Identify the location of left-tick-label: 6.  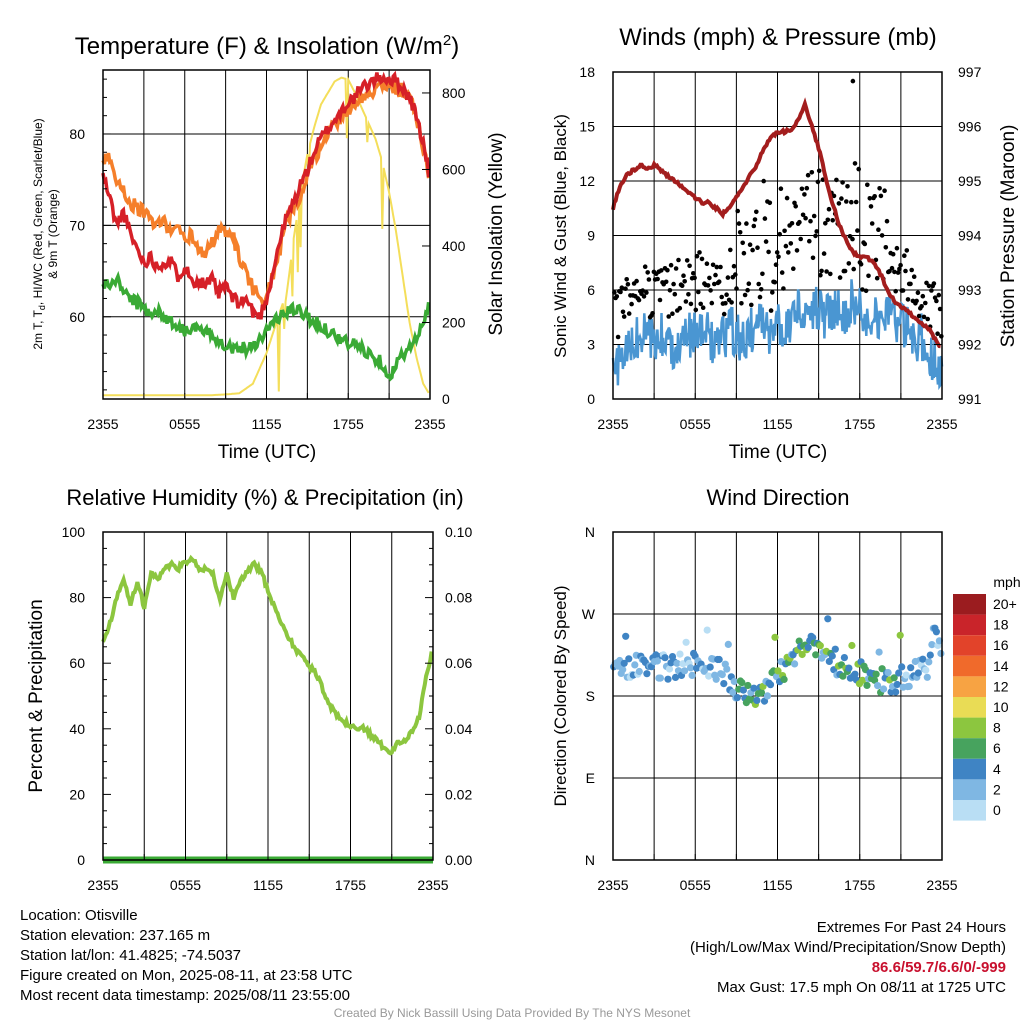
(591, 290).